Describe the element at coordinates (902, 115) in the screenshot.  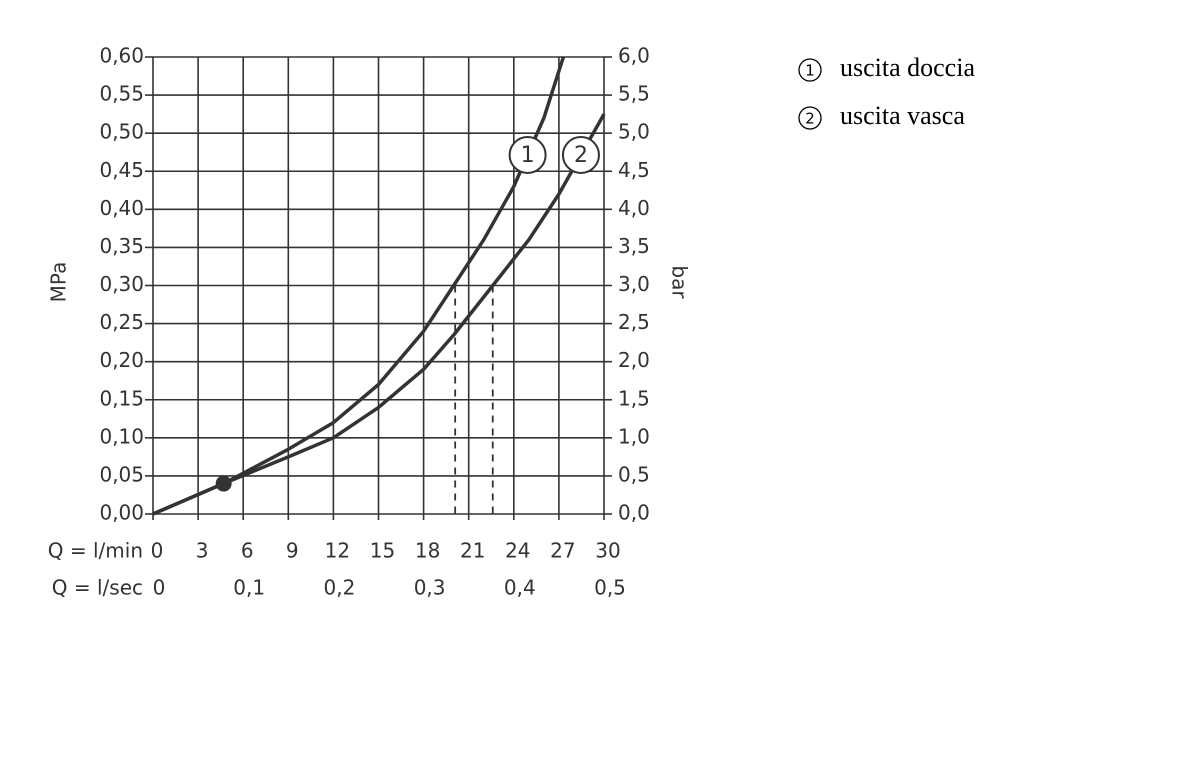
I see `legend-entry: uscita vasca` at that location.